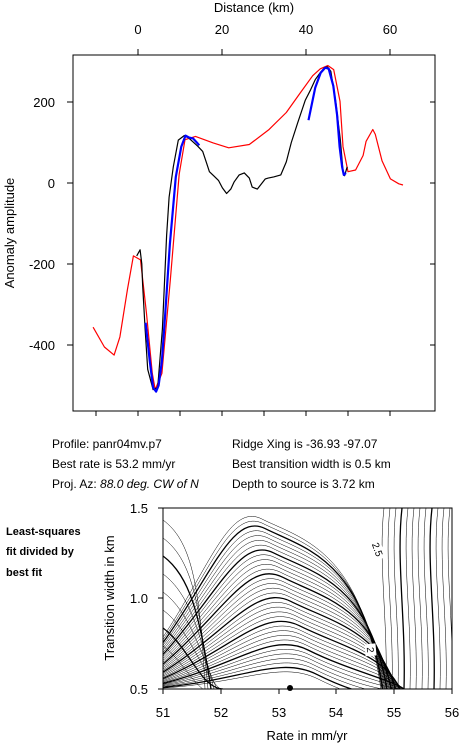  I want to click on contour-xtick-label-56: 56, so click(452, 712).